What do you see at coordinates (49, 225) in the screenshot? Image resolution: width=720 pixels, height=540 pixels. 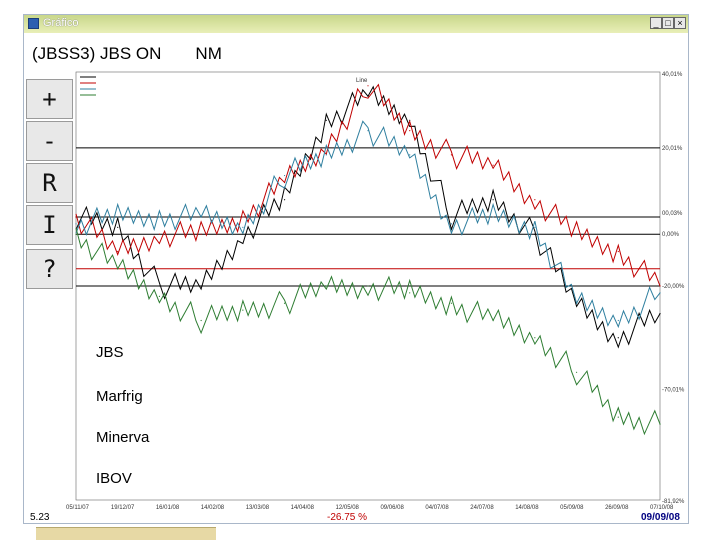 I see `info-button: I` at bounding box center [49, 225].